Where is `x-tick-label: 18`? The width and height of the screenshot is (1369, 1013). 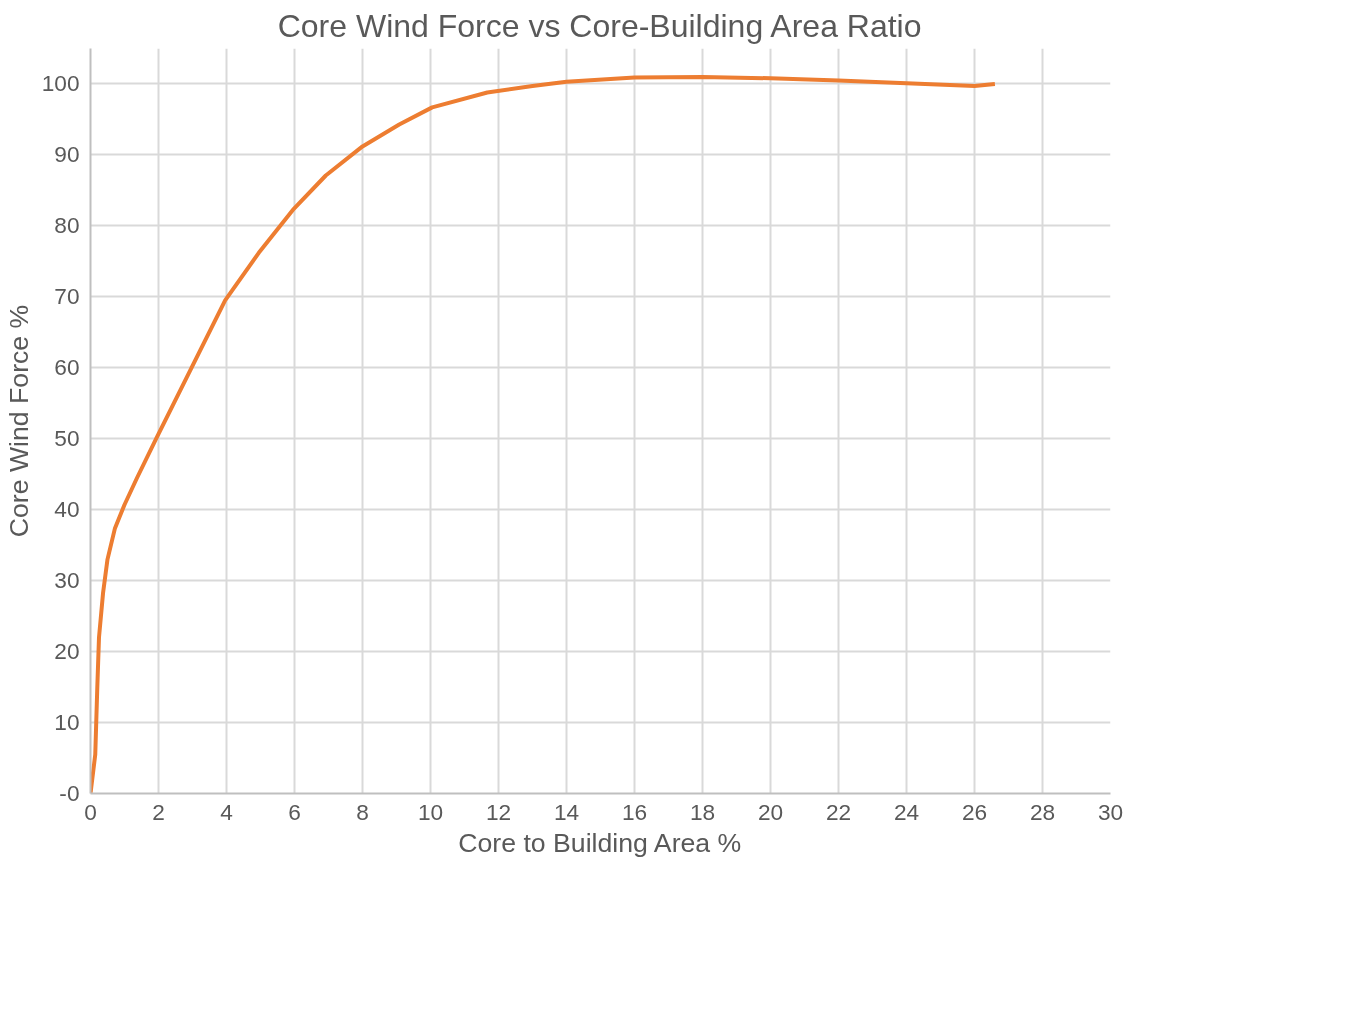 x-tick-label: 18 is located at coordinates (702, 811).